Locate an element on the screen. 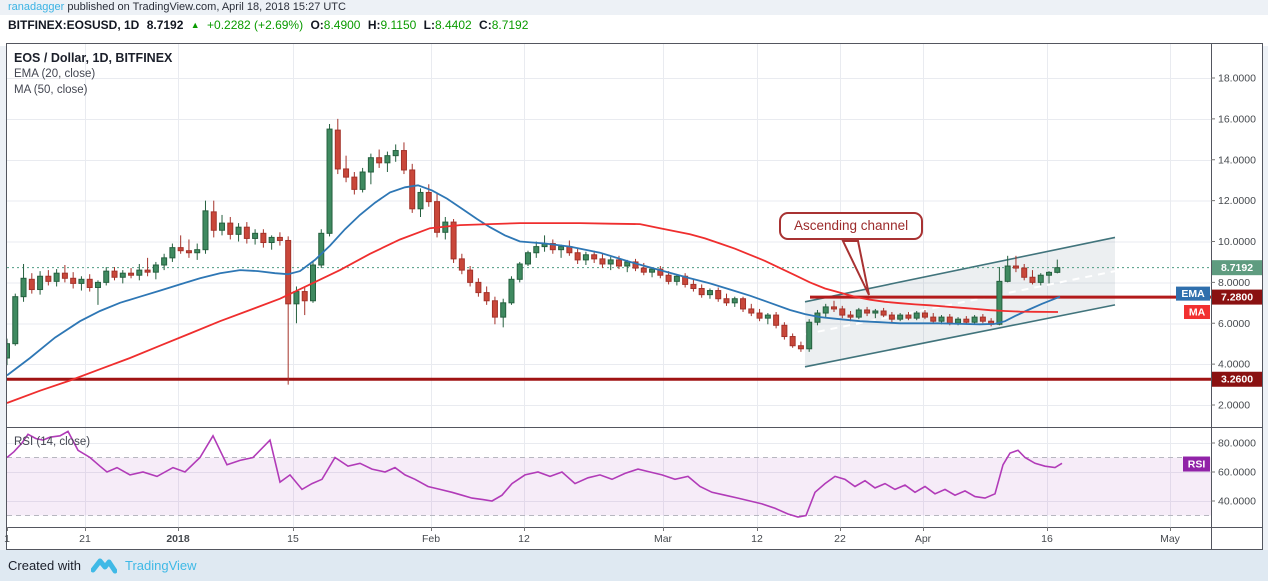 The height and width of the screenshot is (581, 1268). price-axis-label: 4.0000 is located at coordinates (1234, 365).